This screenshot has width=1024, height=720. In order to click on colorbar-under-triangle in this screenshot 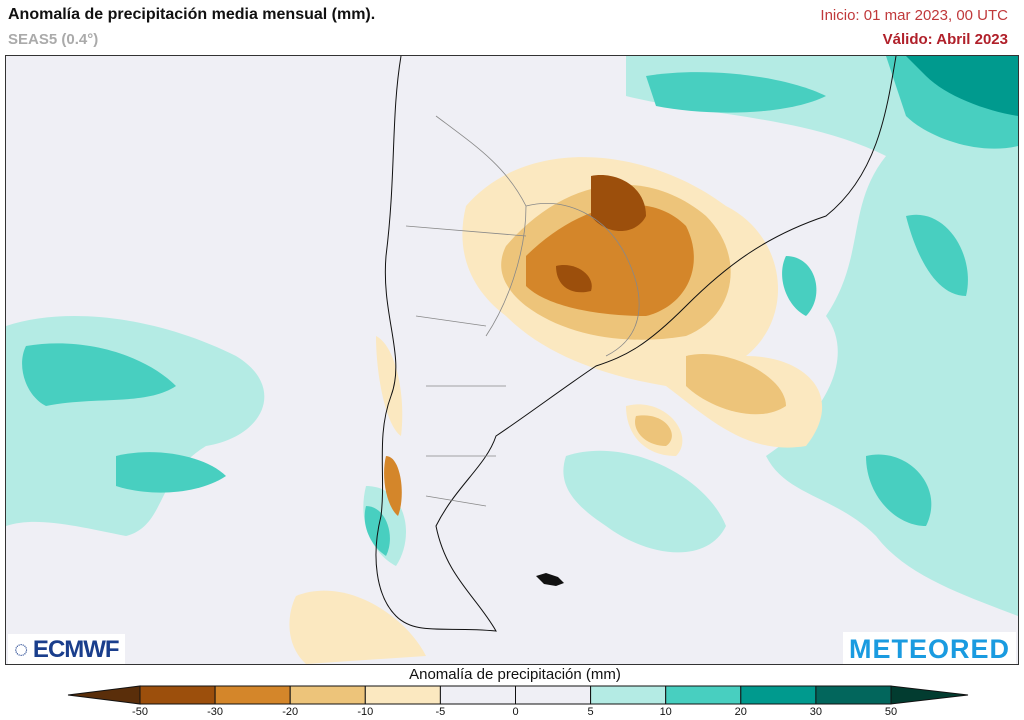, I will do `click(104, 695)`.